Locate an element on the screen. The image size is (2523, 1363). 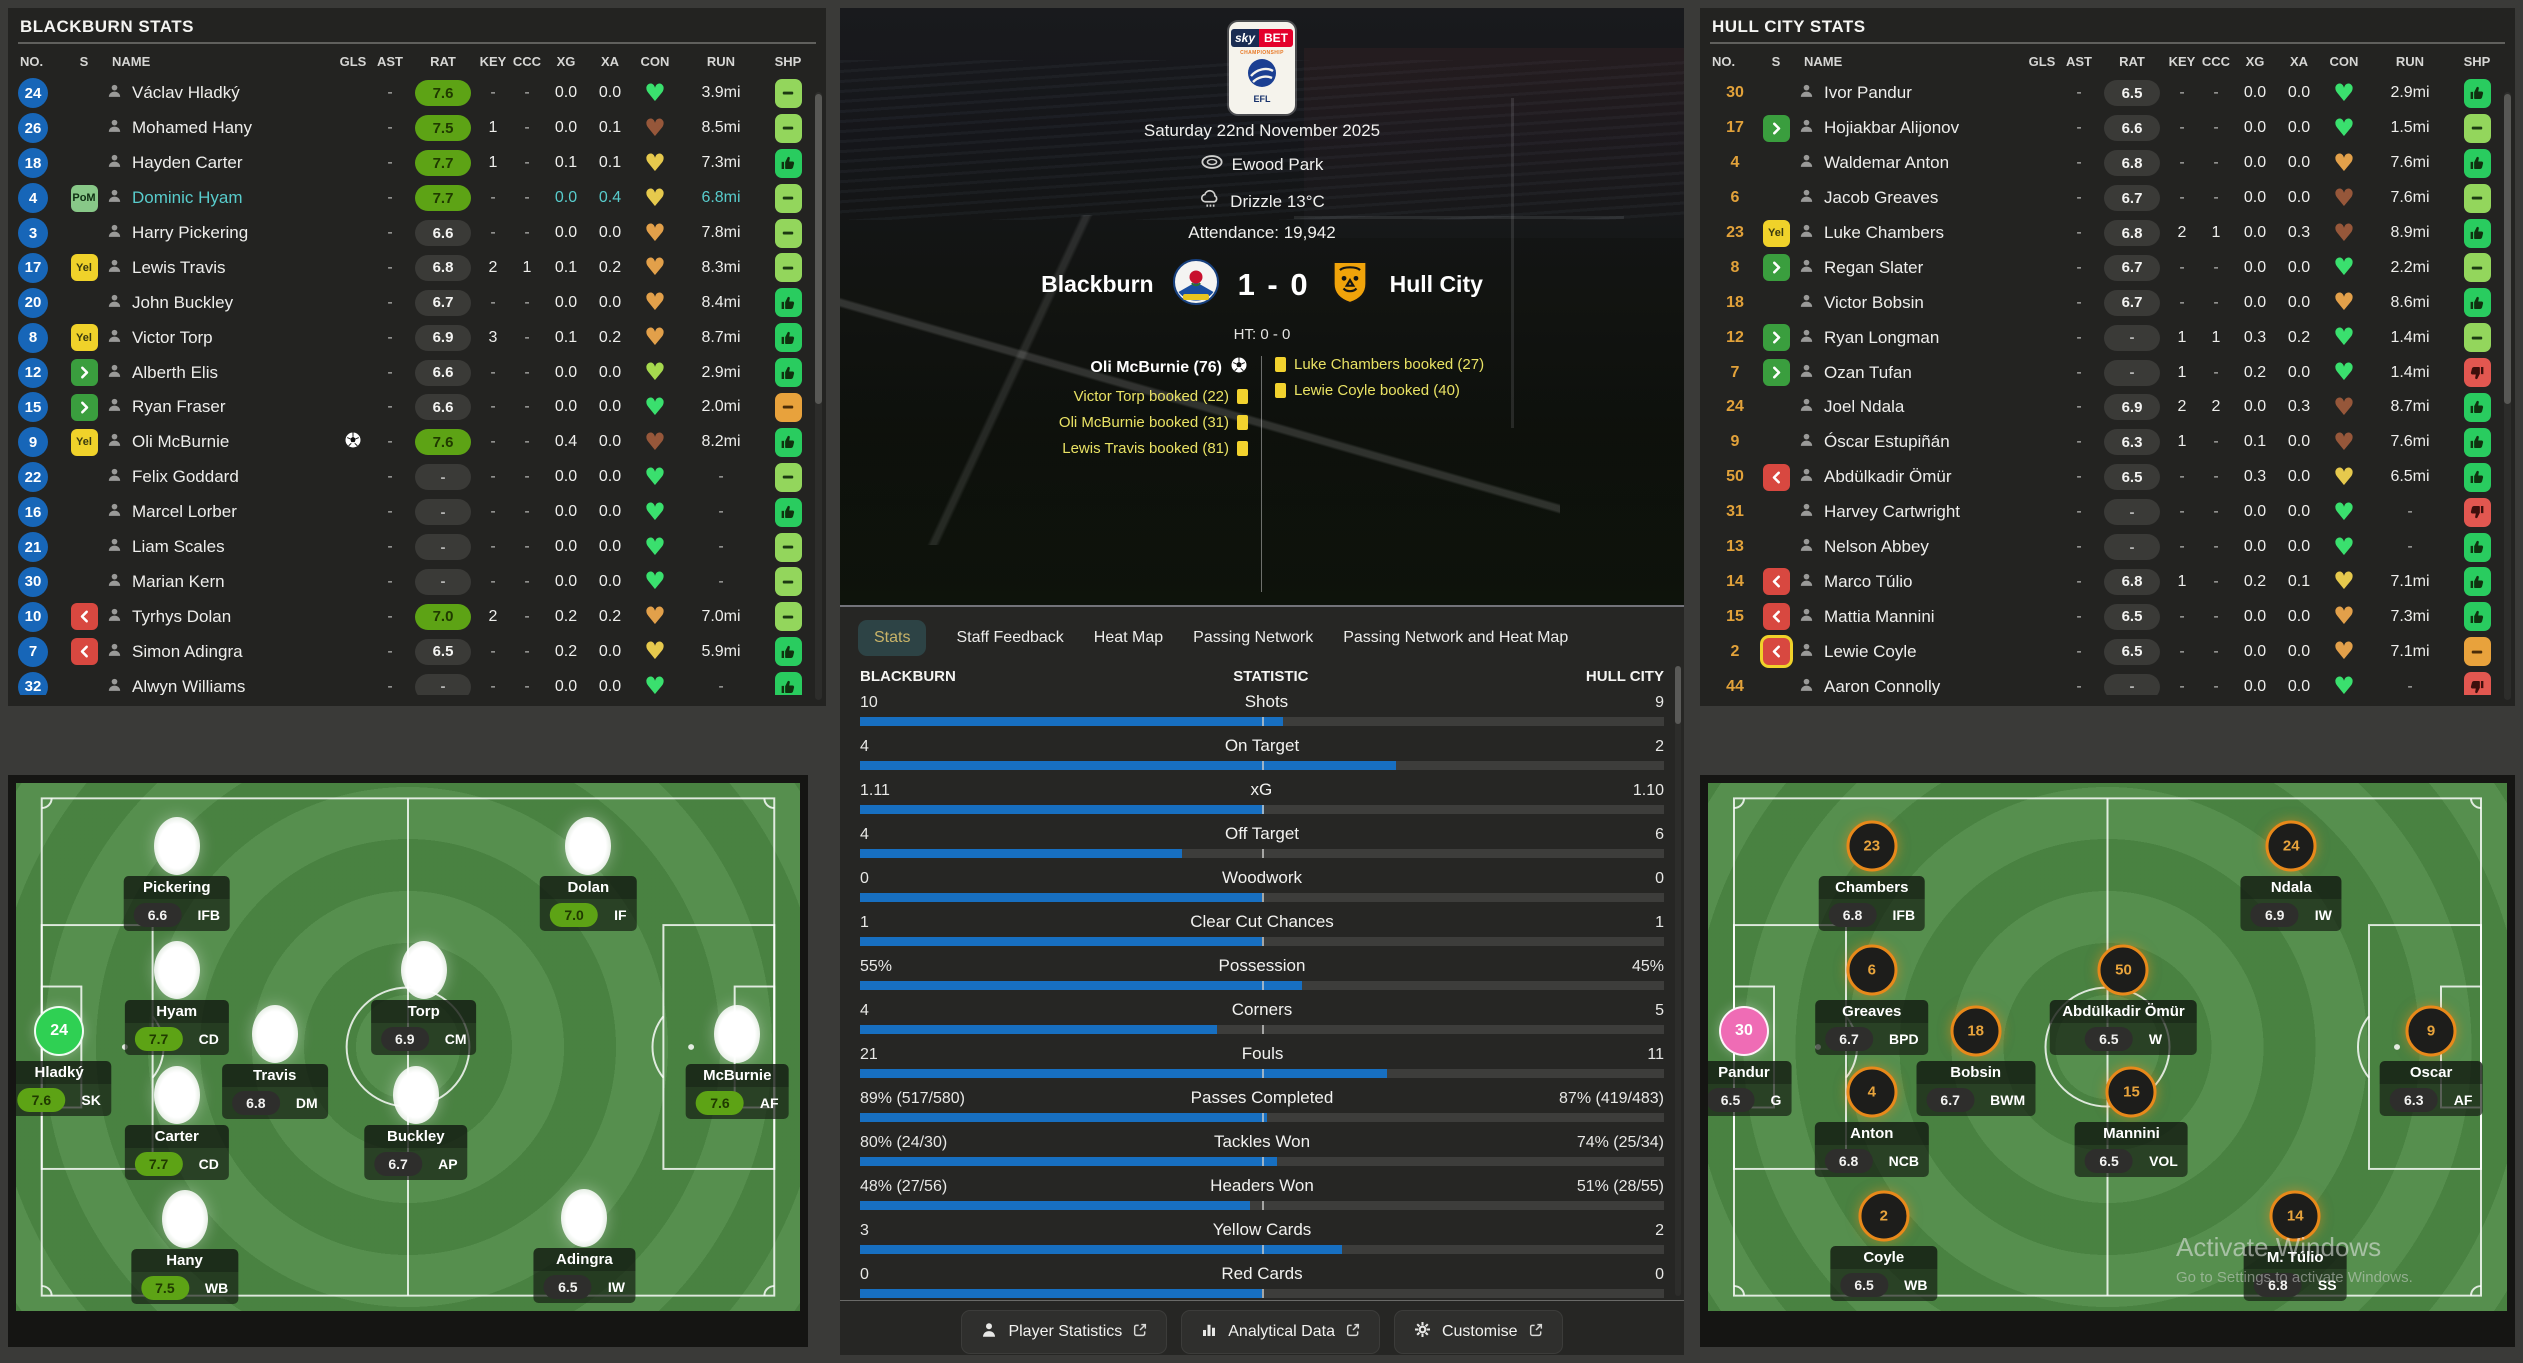
tab-stats: Stats is located at coordinates (892, 638).